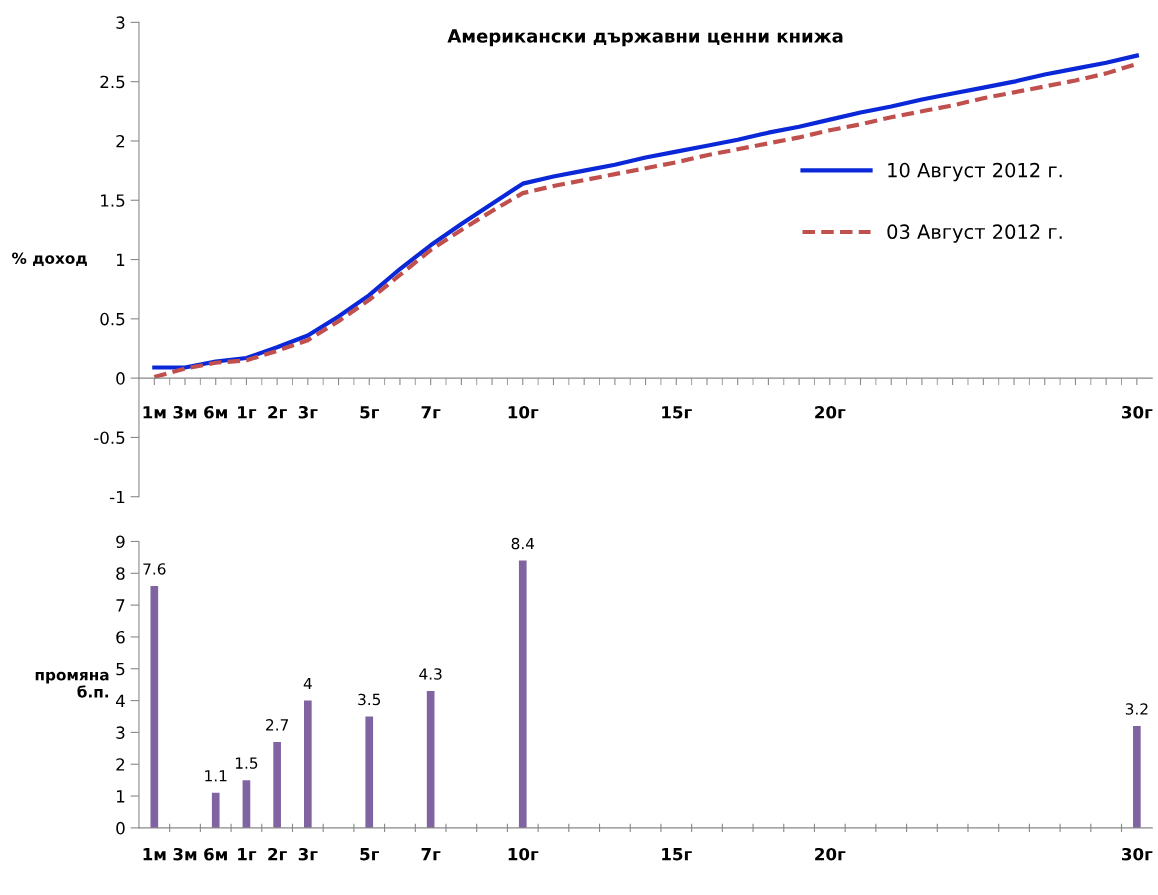 This screenshot has height=895, width=1158. I want to click on y-tick-label: 4, so click(120, 700).